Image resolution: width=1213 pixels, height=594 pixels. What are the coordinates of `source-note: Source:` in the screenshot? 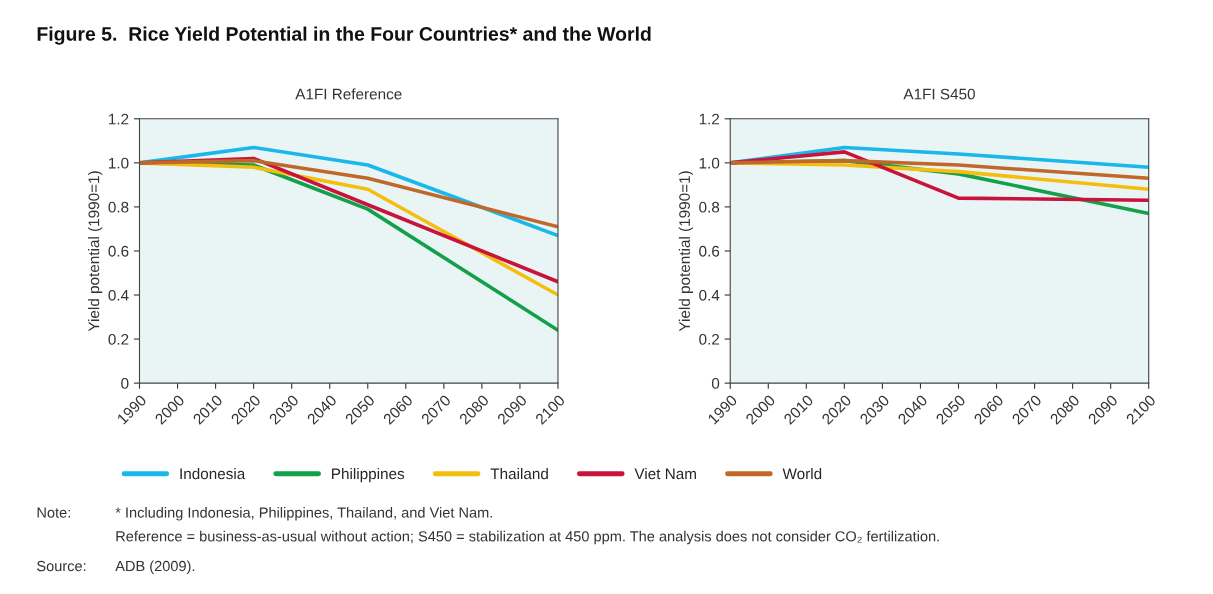 It's located at (61, 566).